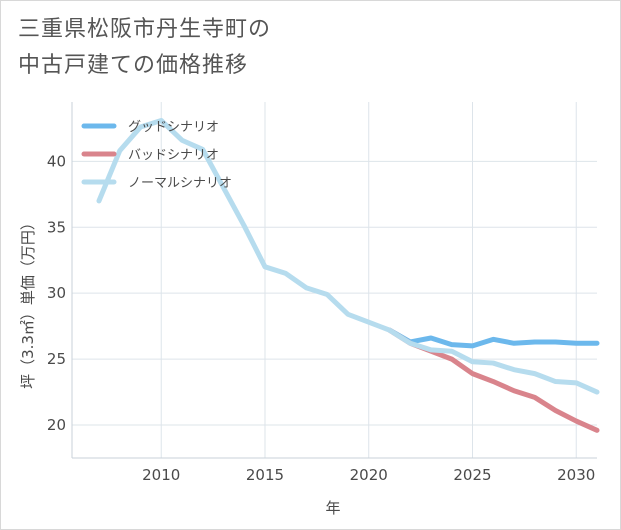 The image size is (621, 530). I want to click on x-tick-label: 2025, so click(472, 475).